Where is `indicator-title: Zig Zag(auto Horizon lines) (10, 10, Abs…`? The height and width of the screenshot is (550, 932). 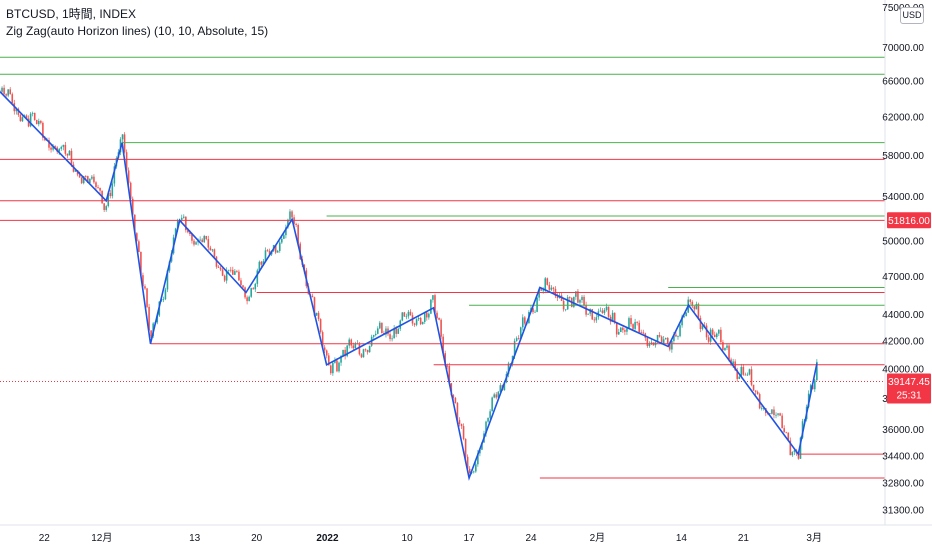 indicator-title: Zig Zag(auto Horizon lines) (10, 10, Abs… is located at coordinates (137, 31).